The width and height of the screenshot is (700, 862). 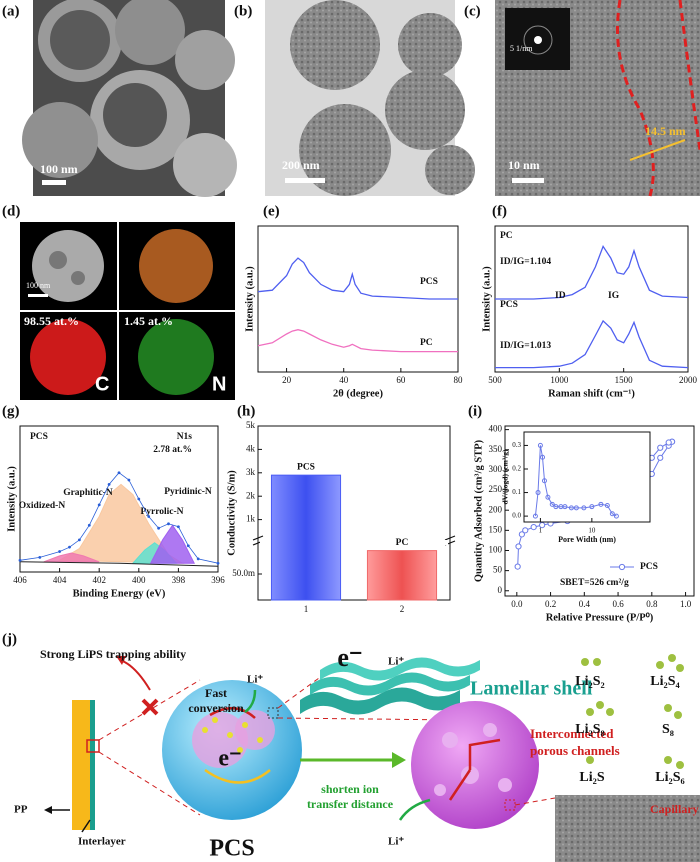 What do you see at coordinates (251, 495) in the screenshot?
I see `y-tick-label: 2k` at bounding box center [251, 495].